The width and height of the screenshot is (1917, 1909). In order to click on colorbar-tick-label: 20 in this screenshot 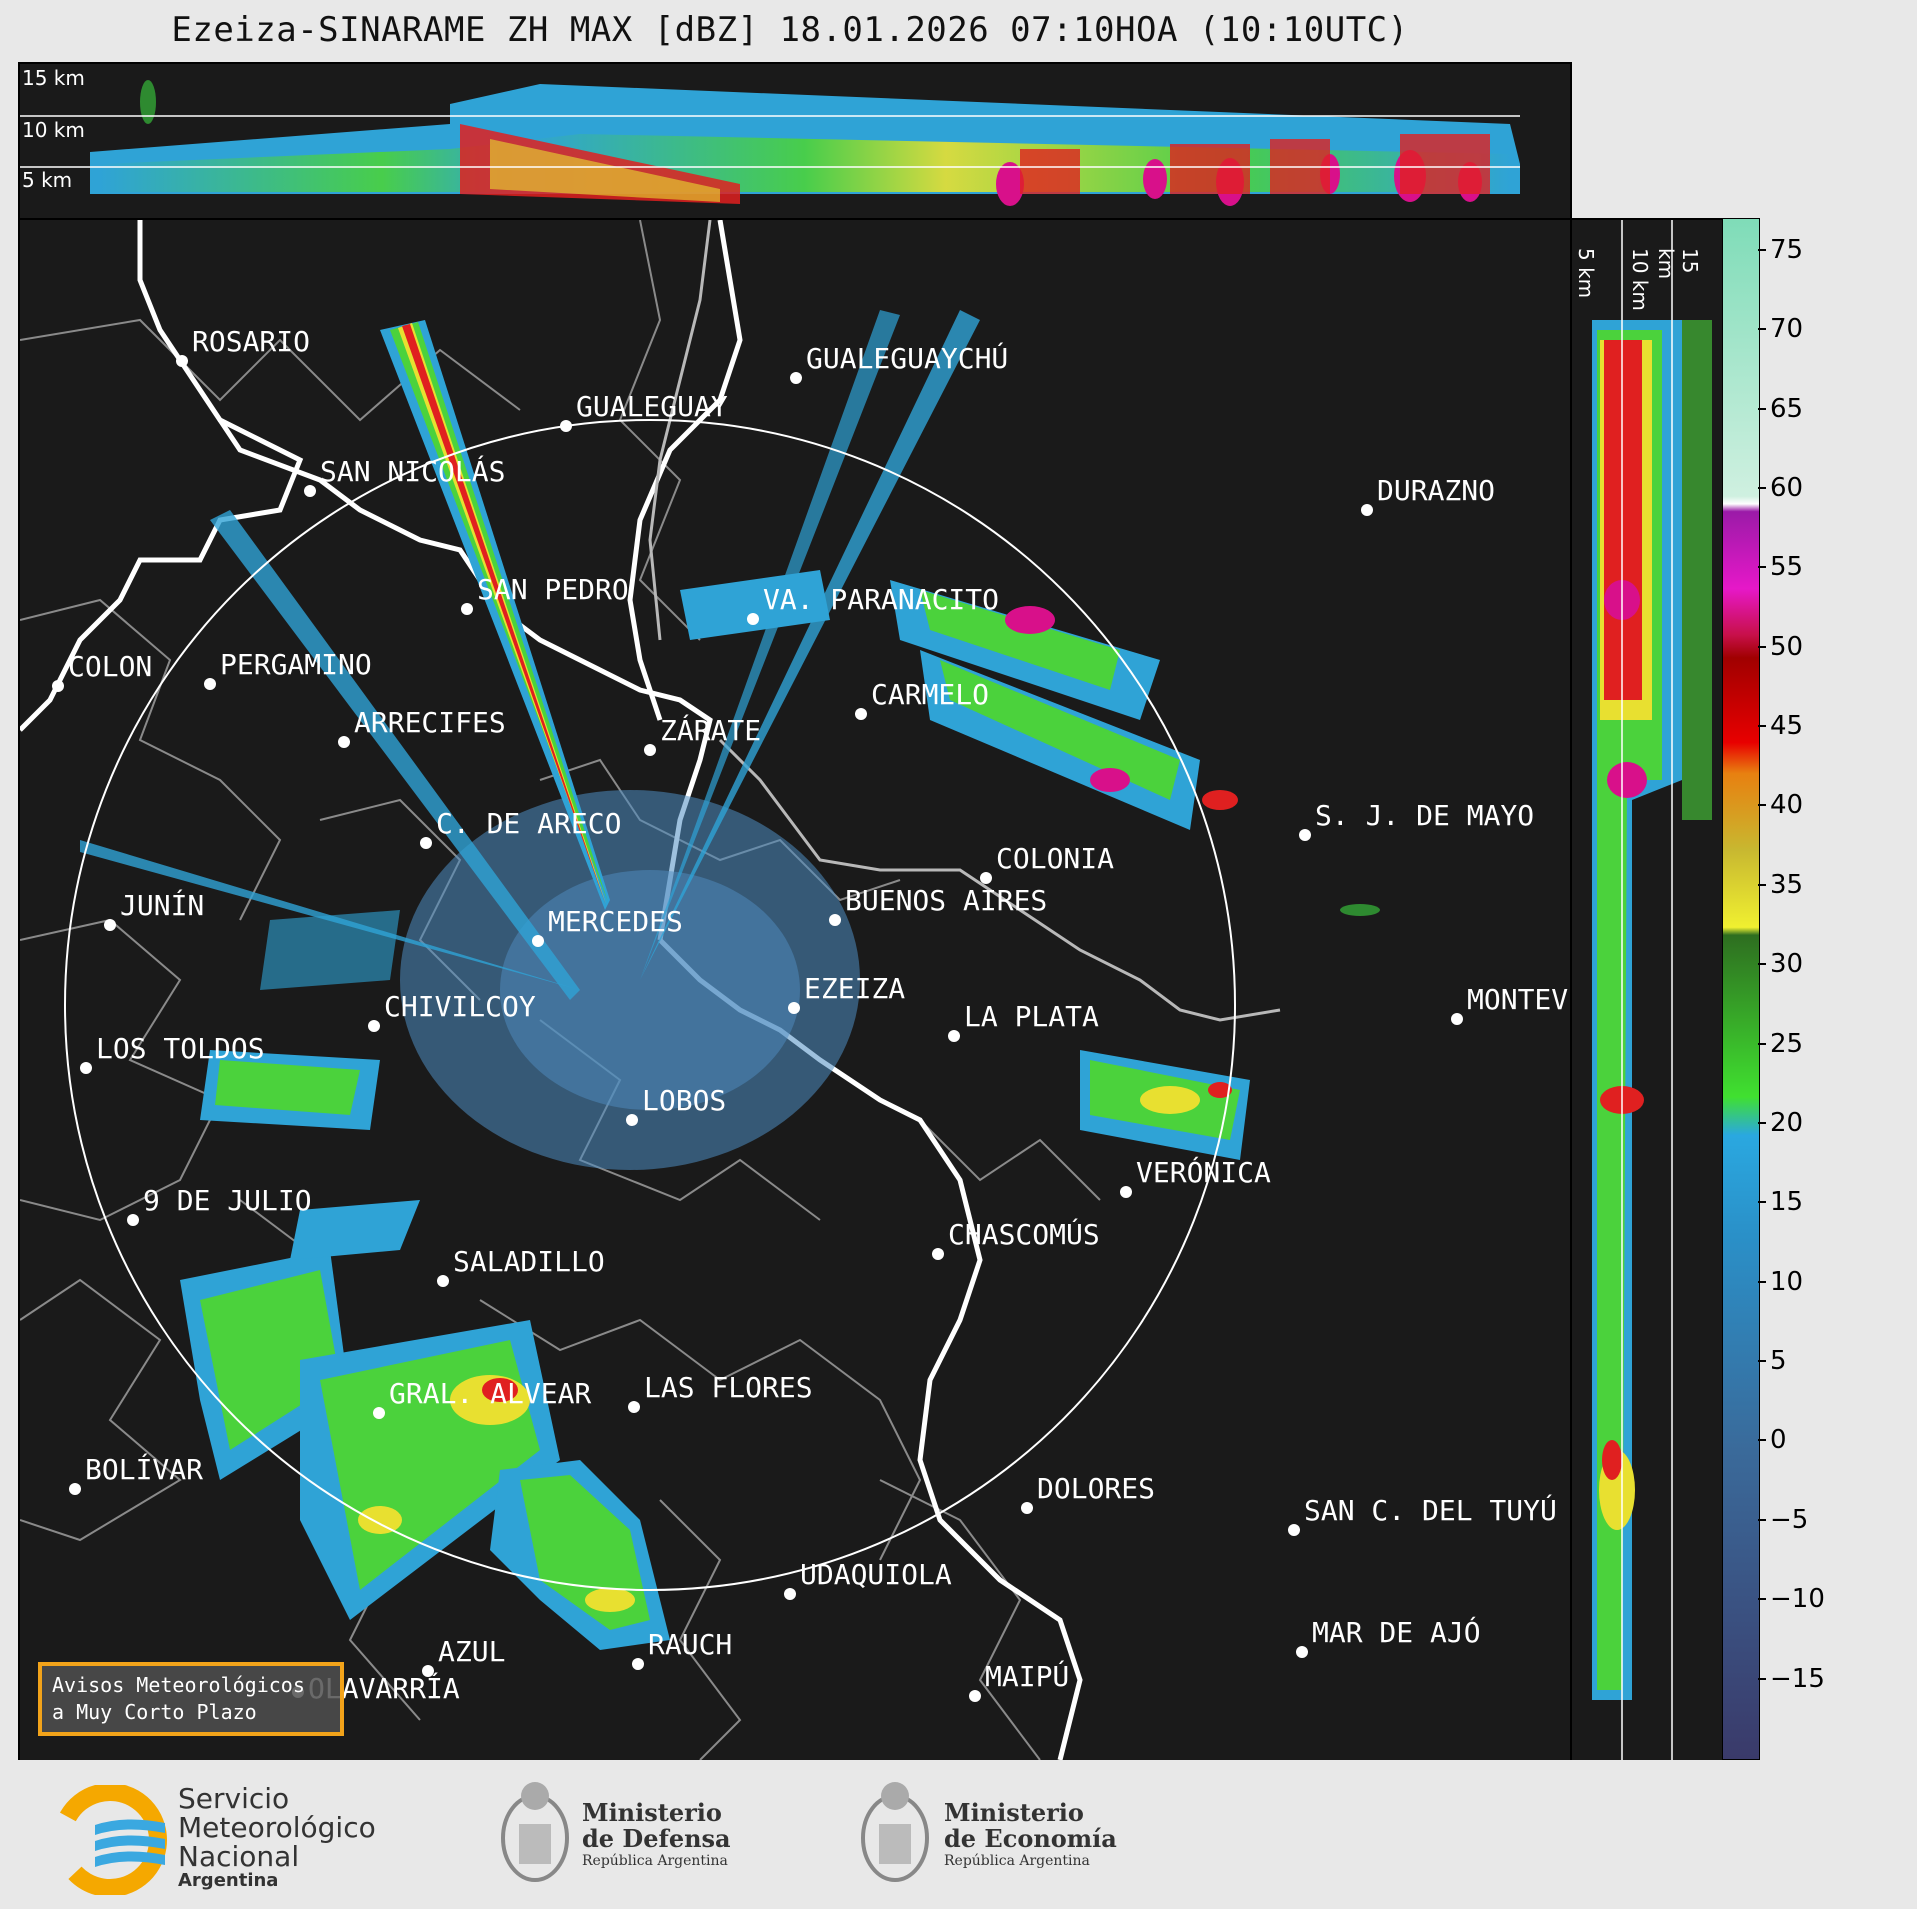, I will do `click(1787, 1122)`.